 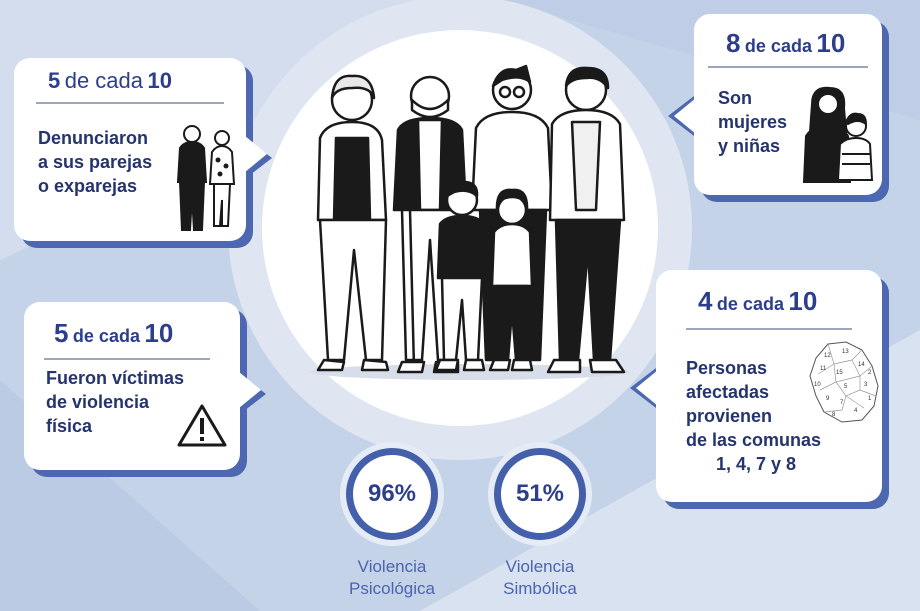 I want to click on card-line: provienen, so click(x=729, y=416).